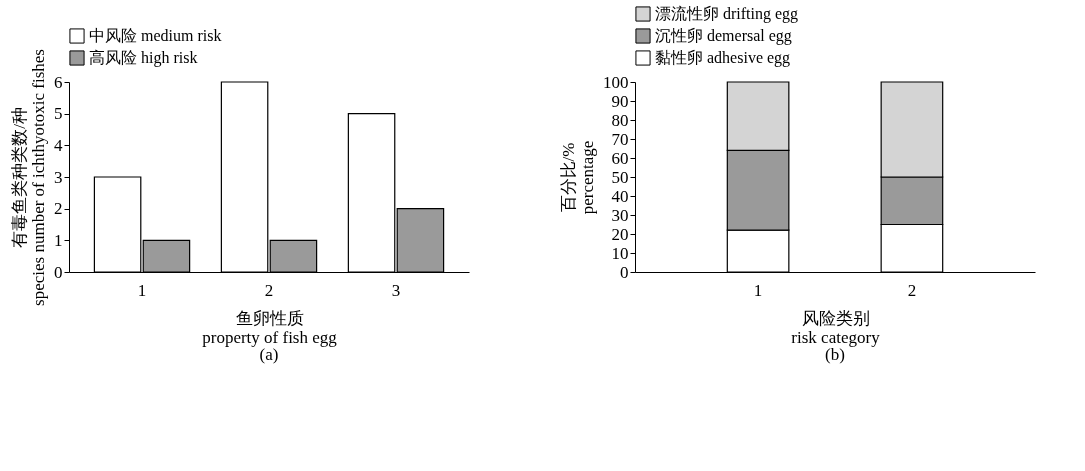 The height and width of the screenshot is (471, 1085). Describe the element at coordinates (396, 290) in the screenshot. I see `x-tick-label: 3` at that location.